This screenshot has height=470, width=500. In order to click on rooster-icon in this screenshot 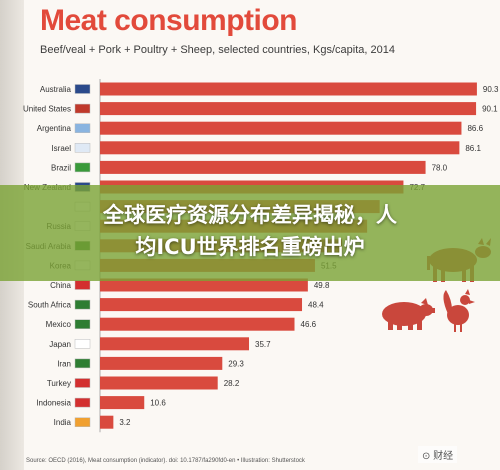, I will do `click(459, 310)`.